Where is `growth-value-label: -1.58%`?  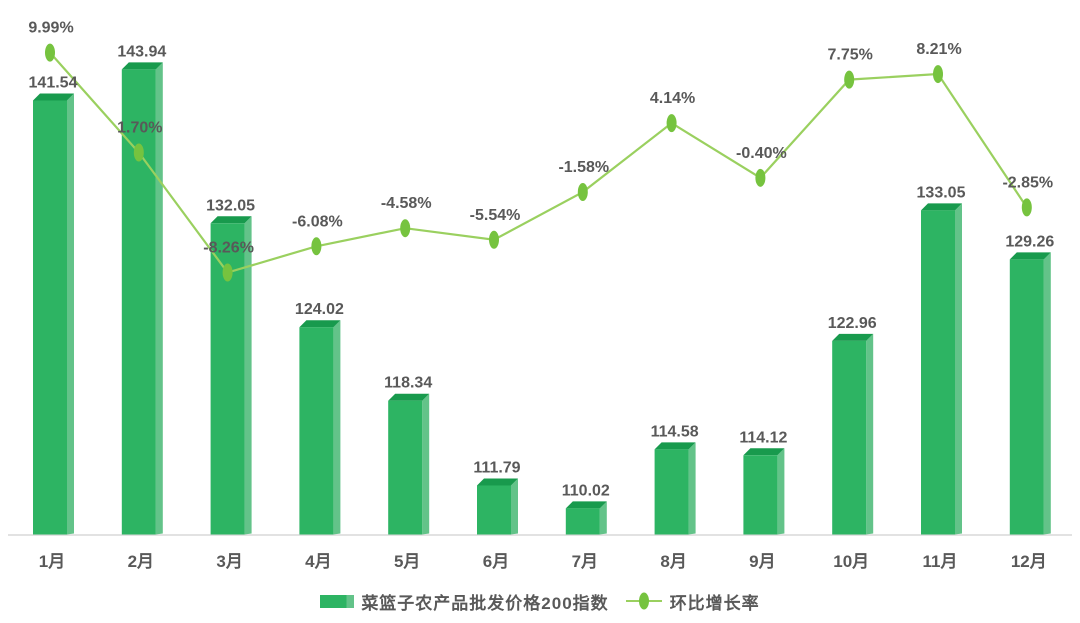
growth-value-label: -1.58% is located at coordinates (583, 167).